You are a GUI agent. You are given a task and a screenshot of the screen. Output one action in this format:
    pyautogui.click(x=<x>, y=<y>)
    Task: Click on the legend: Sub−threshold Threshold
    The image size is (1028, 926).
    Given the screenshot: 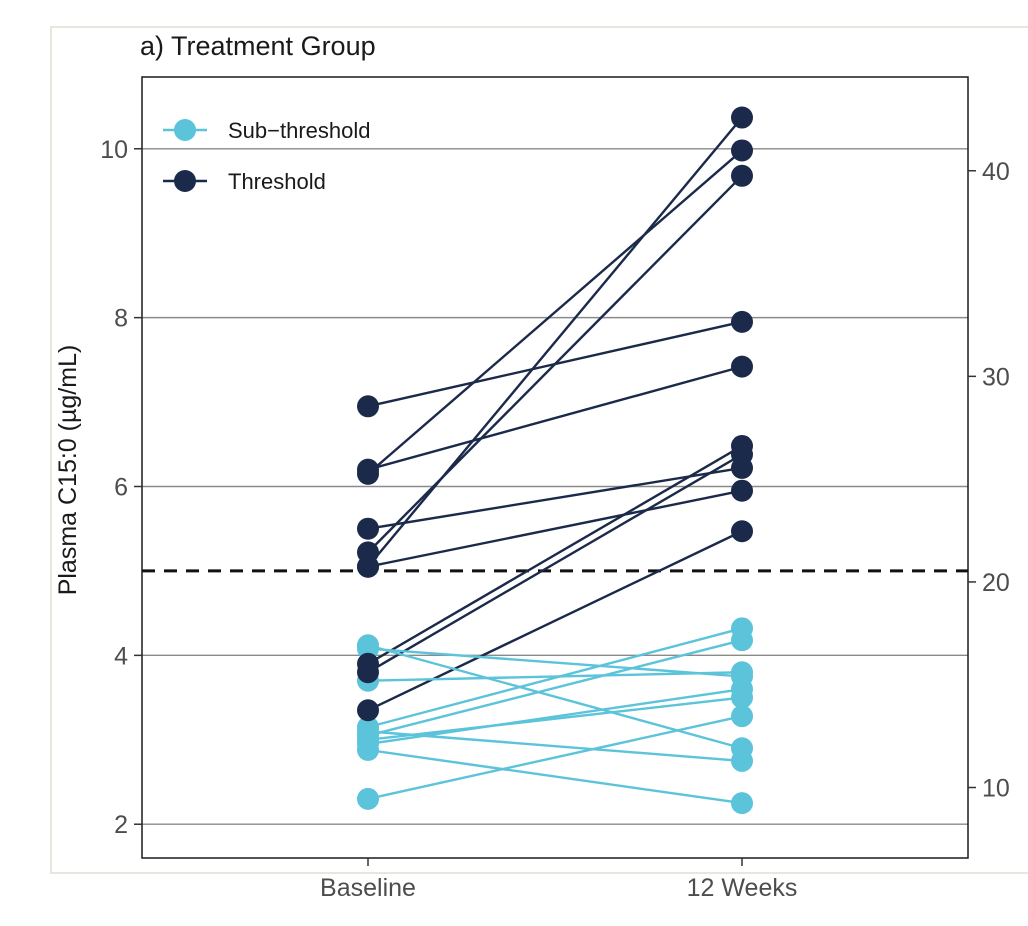 What is the action you would take?
    pyautogui.click(x=267, y=156)
    